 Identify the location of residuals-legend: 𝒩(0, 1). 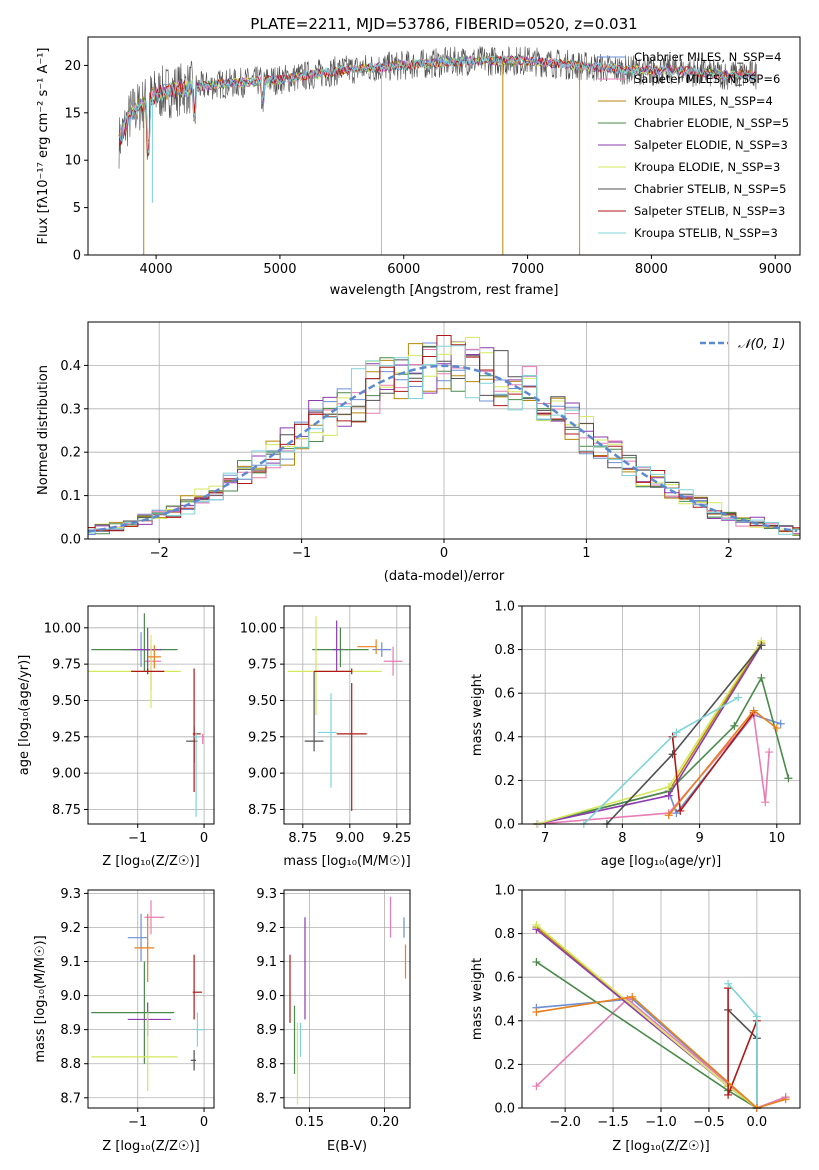
(742, 344).